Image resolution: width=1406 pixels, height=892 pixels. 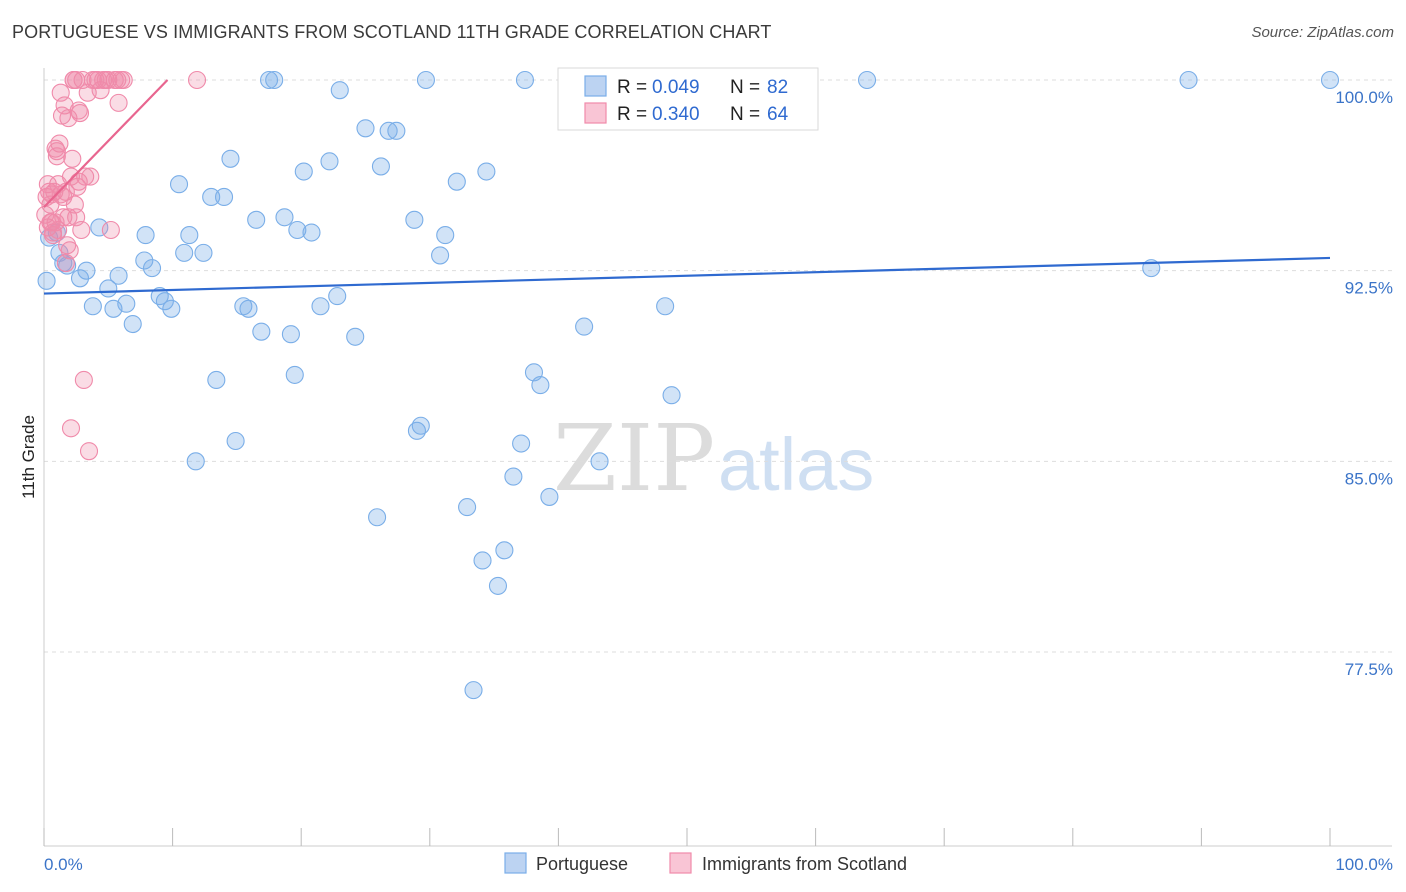 I want to click on x-tick-label-min: 0.0%, so click(x=63, y=864).